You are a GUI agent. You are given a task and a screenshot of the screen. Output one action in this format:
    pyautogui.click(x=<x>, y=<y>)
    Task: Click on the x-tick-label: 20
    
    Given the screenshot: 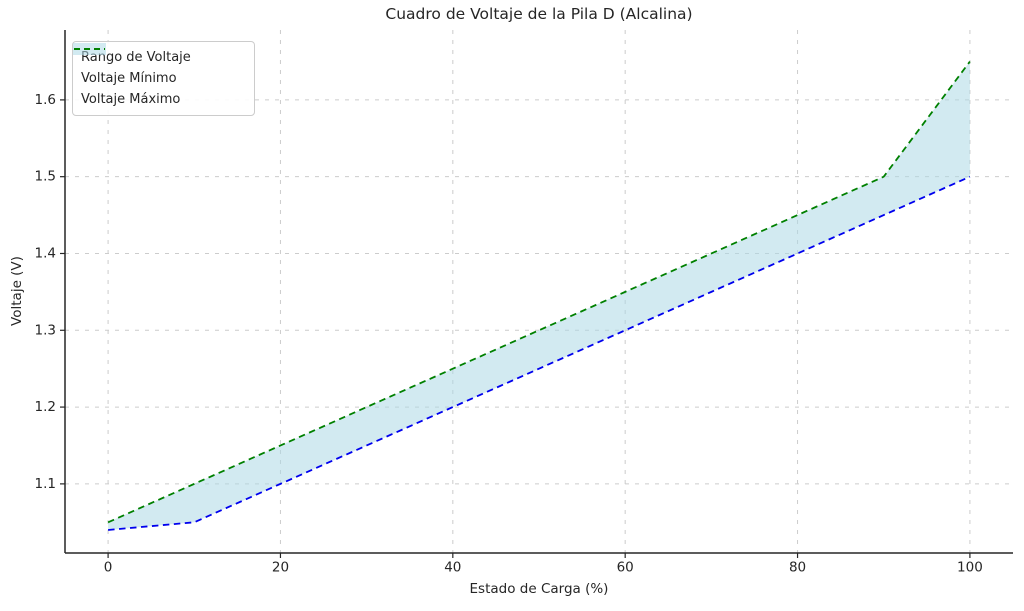 What is the action you would take?
    pyautogui.click(x=280, y=568)
    